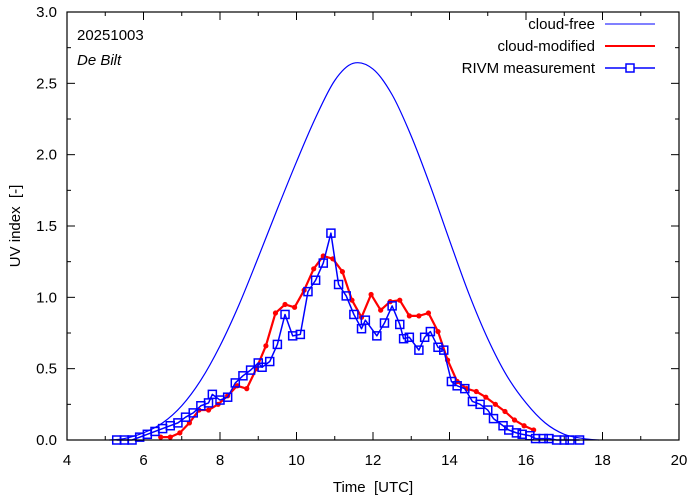 The width and height of the screenshot is (694, 501). Describe the element at coordinates (46, 155) in the screenshot. I see `y-tick-label: 2.0` at that location.